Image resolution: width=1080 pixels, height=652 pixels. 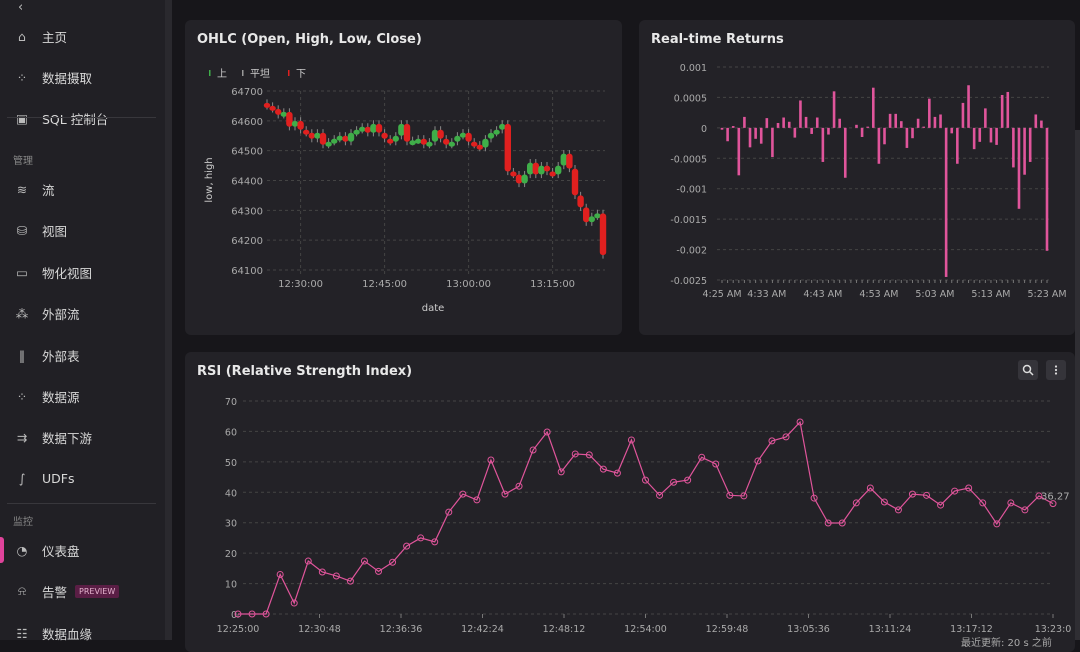 What do you see at coordinates (231, 524) in the screenshot?
I see `y-tick-label: 30` at bounding box center [231, 524].